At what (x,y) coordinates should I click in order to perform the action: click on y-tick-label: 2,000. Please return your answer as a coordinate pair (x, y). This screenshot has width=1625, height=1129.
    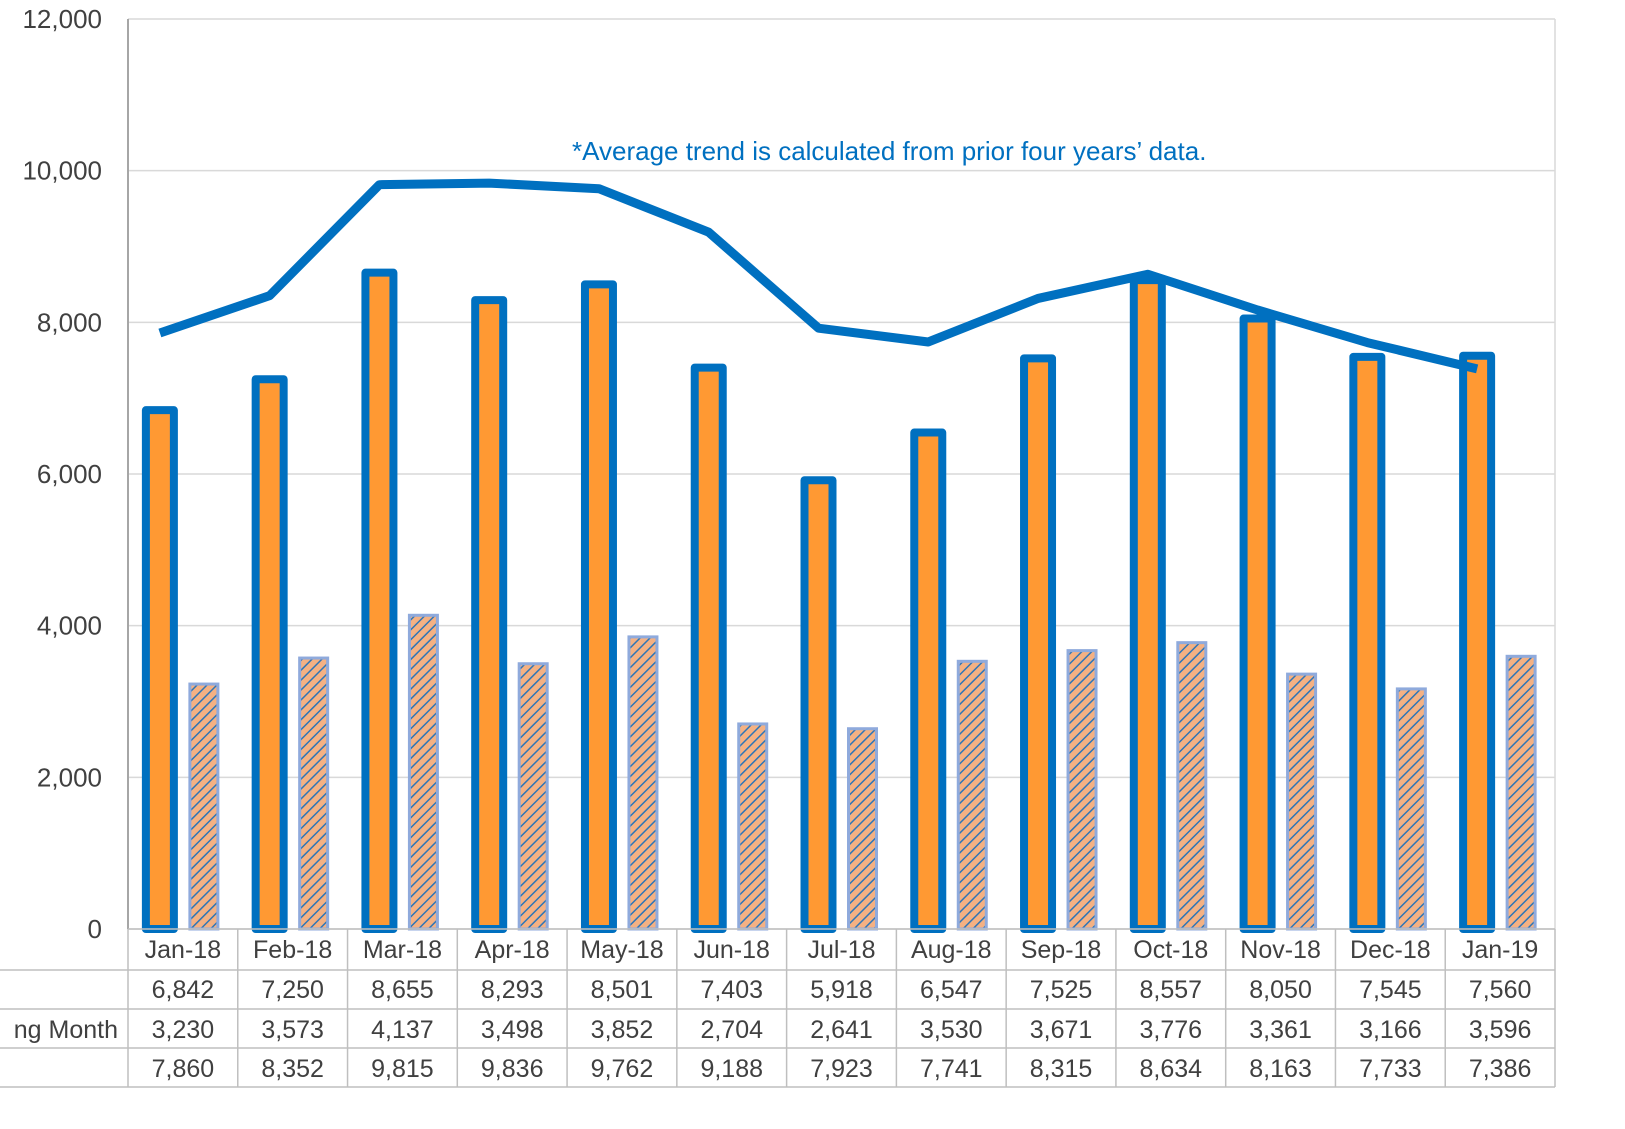
    Looking at the image, I should click on (69, 777).